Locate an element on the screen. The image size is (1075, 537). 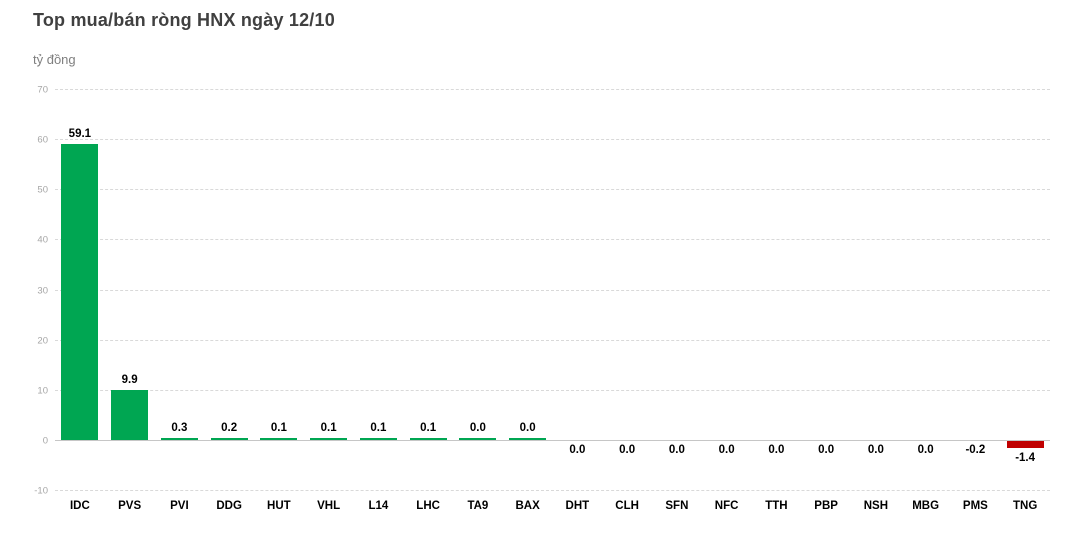
gridline: 20 is located at coordinates (543, 340).